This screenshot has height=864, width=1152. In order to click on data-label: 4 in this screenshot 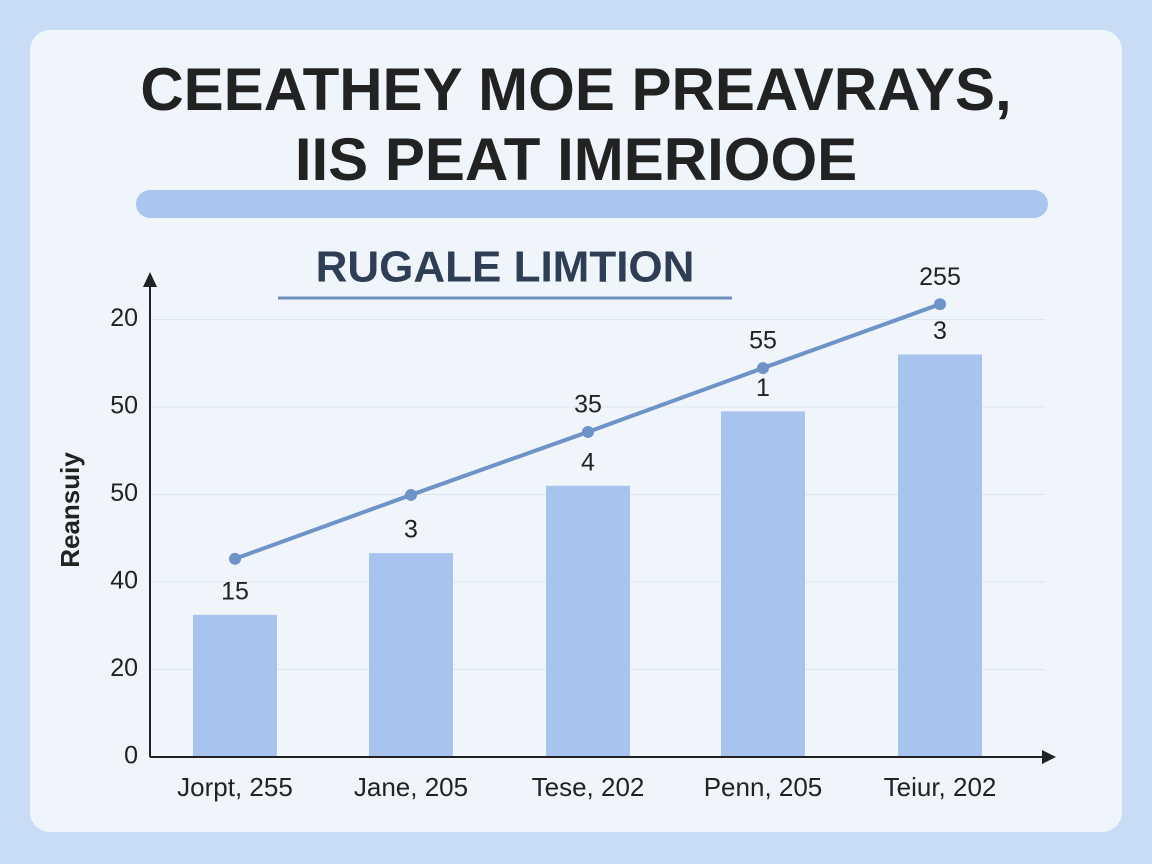, I will do `click(588, 462)`.